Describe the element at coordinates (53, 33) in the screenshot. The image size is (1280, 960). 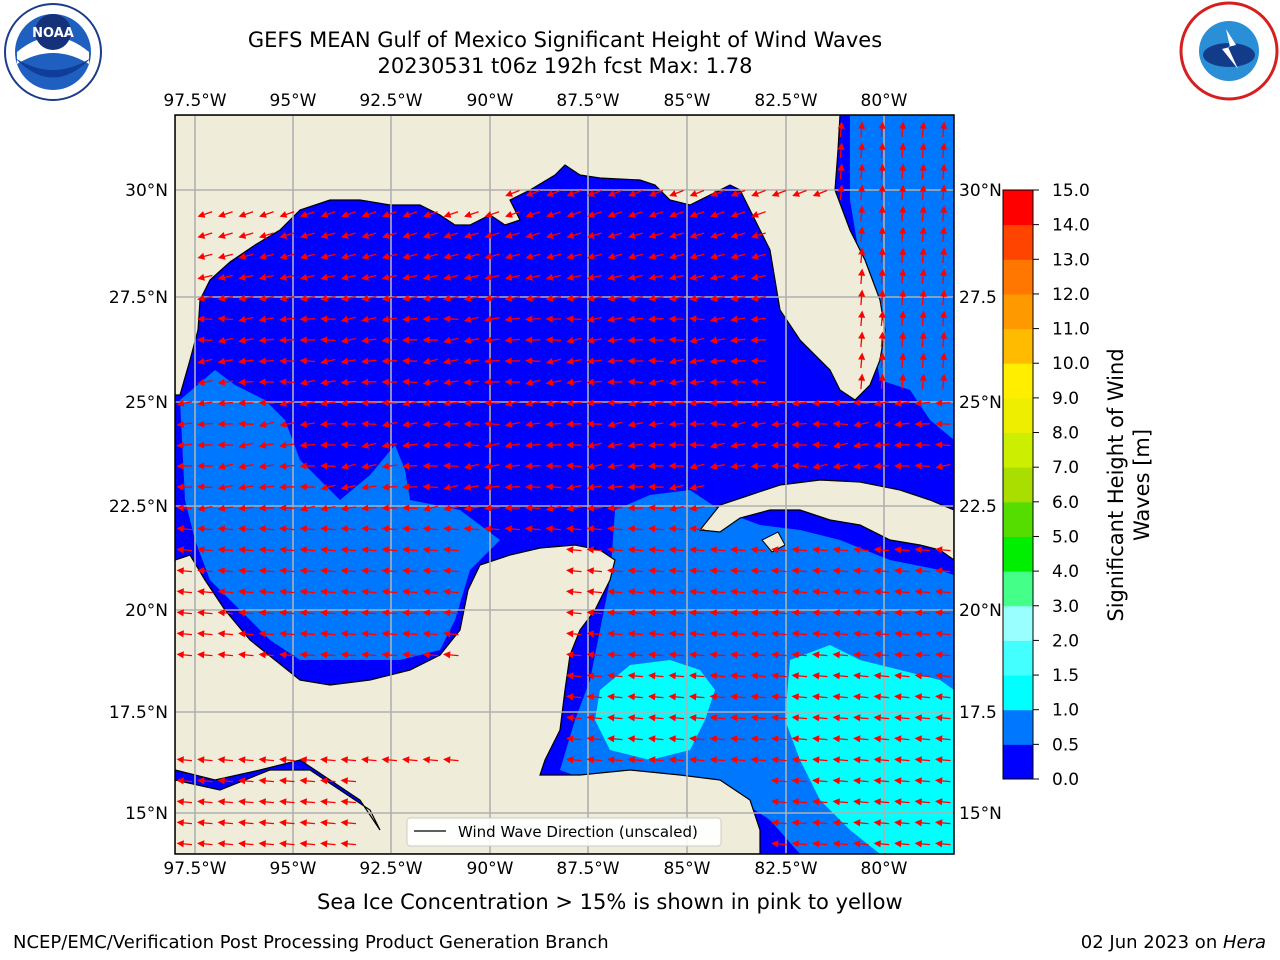
I see `noaa-logo-text: NOAA` at that location.